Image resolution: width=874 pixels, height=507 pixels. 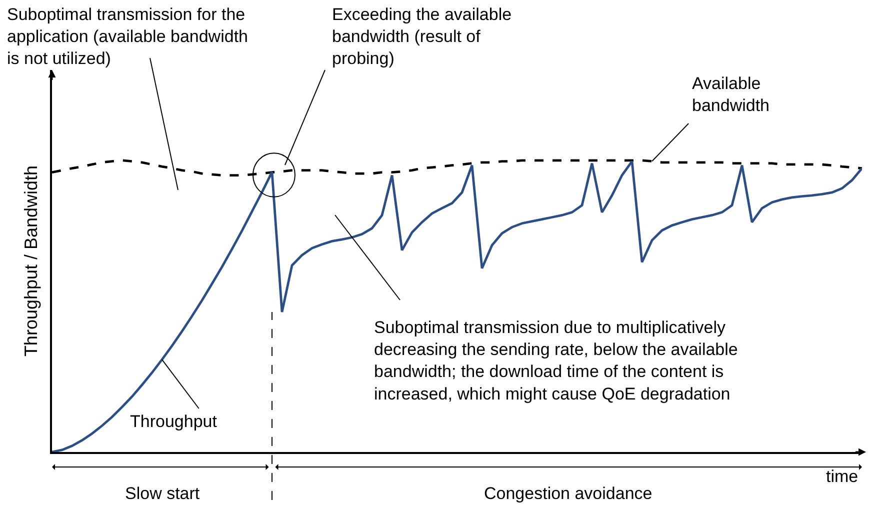 I want to click on annotation: Suboptimal transmission due to multiplicatively decreasing the sending rate, below the available bandwidth; the download time of the content is increased, which might cause QoE degradation, so click(x=556, y=361).